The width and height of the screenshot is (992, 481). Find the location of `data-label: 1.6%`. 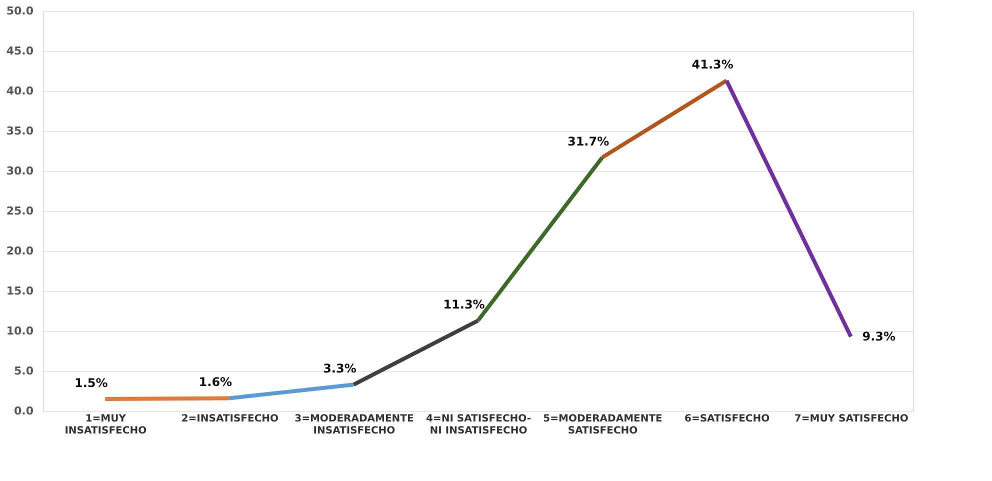

data-label: 1.6% is located at coordinates (215, 382).